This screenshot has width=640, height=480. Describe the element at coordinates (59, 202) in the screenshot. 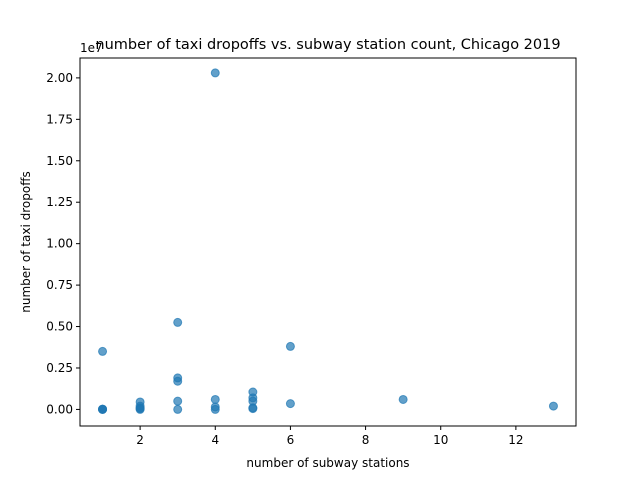

I see `y-tick-label: 1.25` at that location.